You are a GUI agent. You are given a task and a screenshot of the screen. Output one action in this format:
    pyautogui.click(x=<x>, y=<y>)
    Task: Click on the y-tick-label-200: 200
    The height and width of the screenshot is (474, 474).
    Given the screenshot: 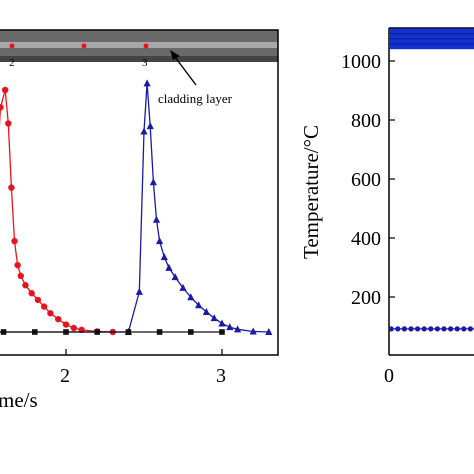 What is the action you would take?
    pyautogui.click(x=366, y=298)
    